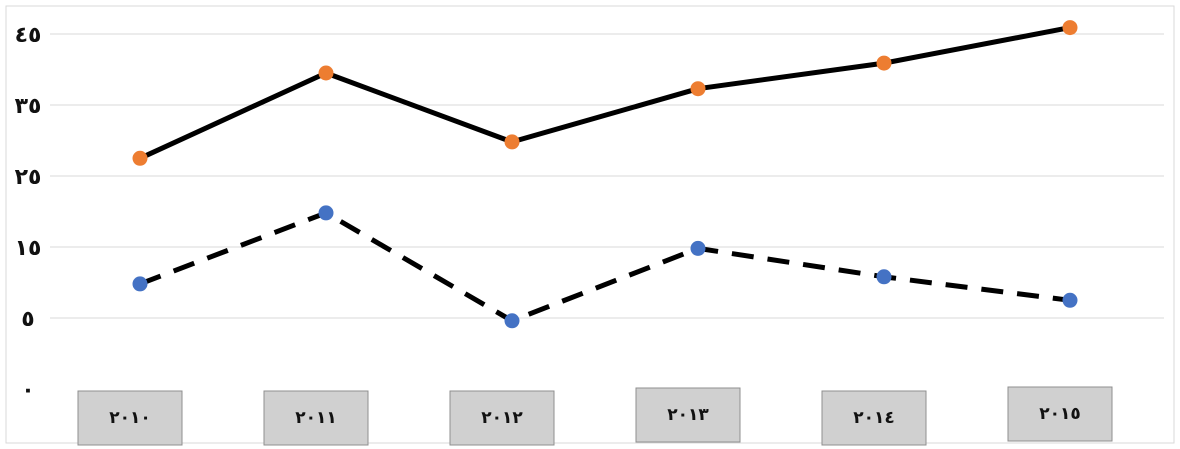 The width and height of the screenshot is (1180, 449). I want to click on x-tick-label: ٢٠١٢, so click(502, 418).